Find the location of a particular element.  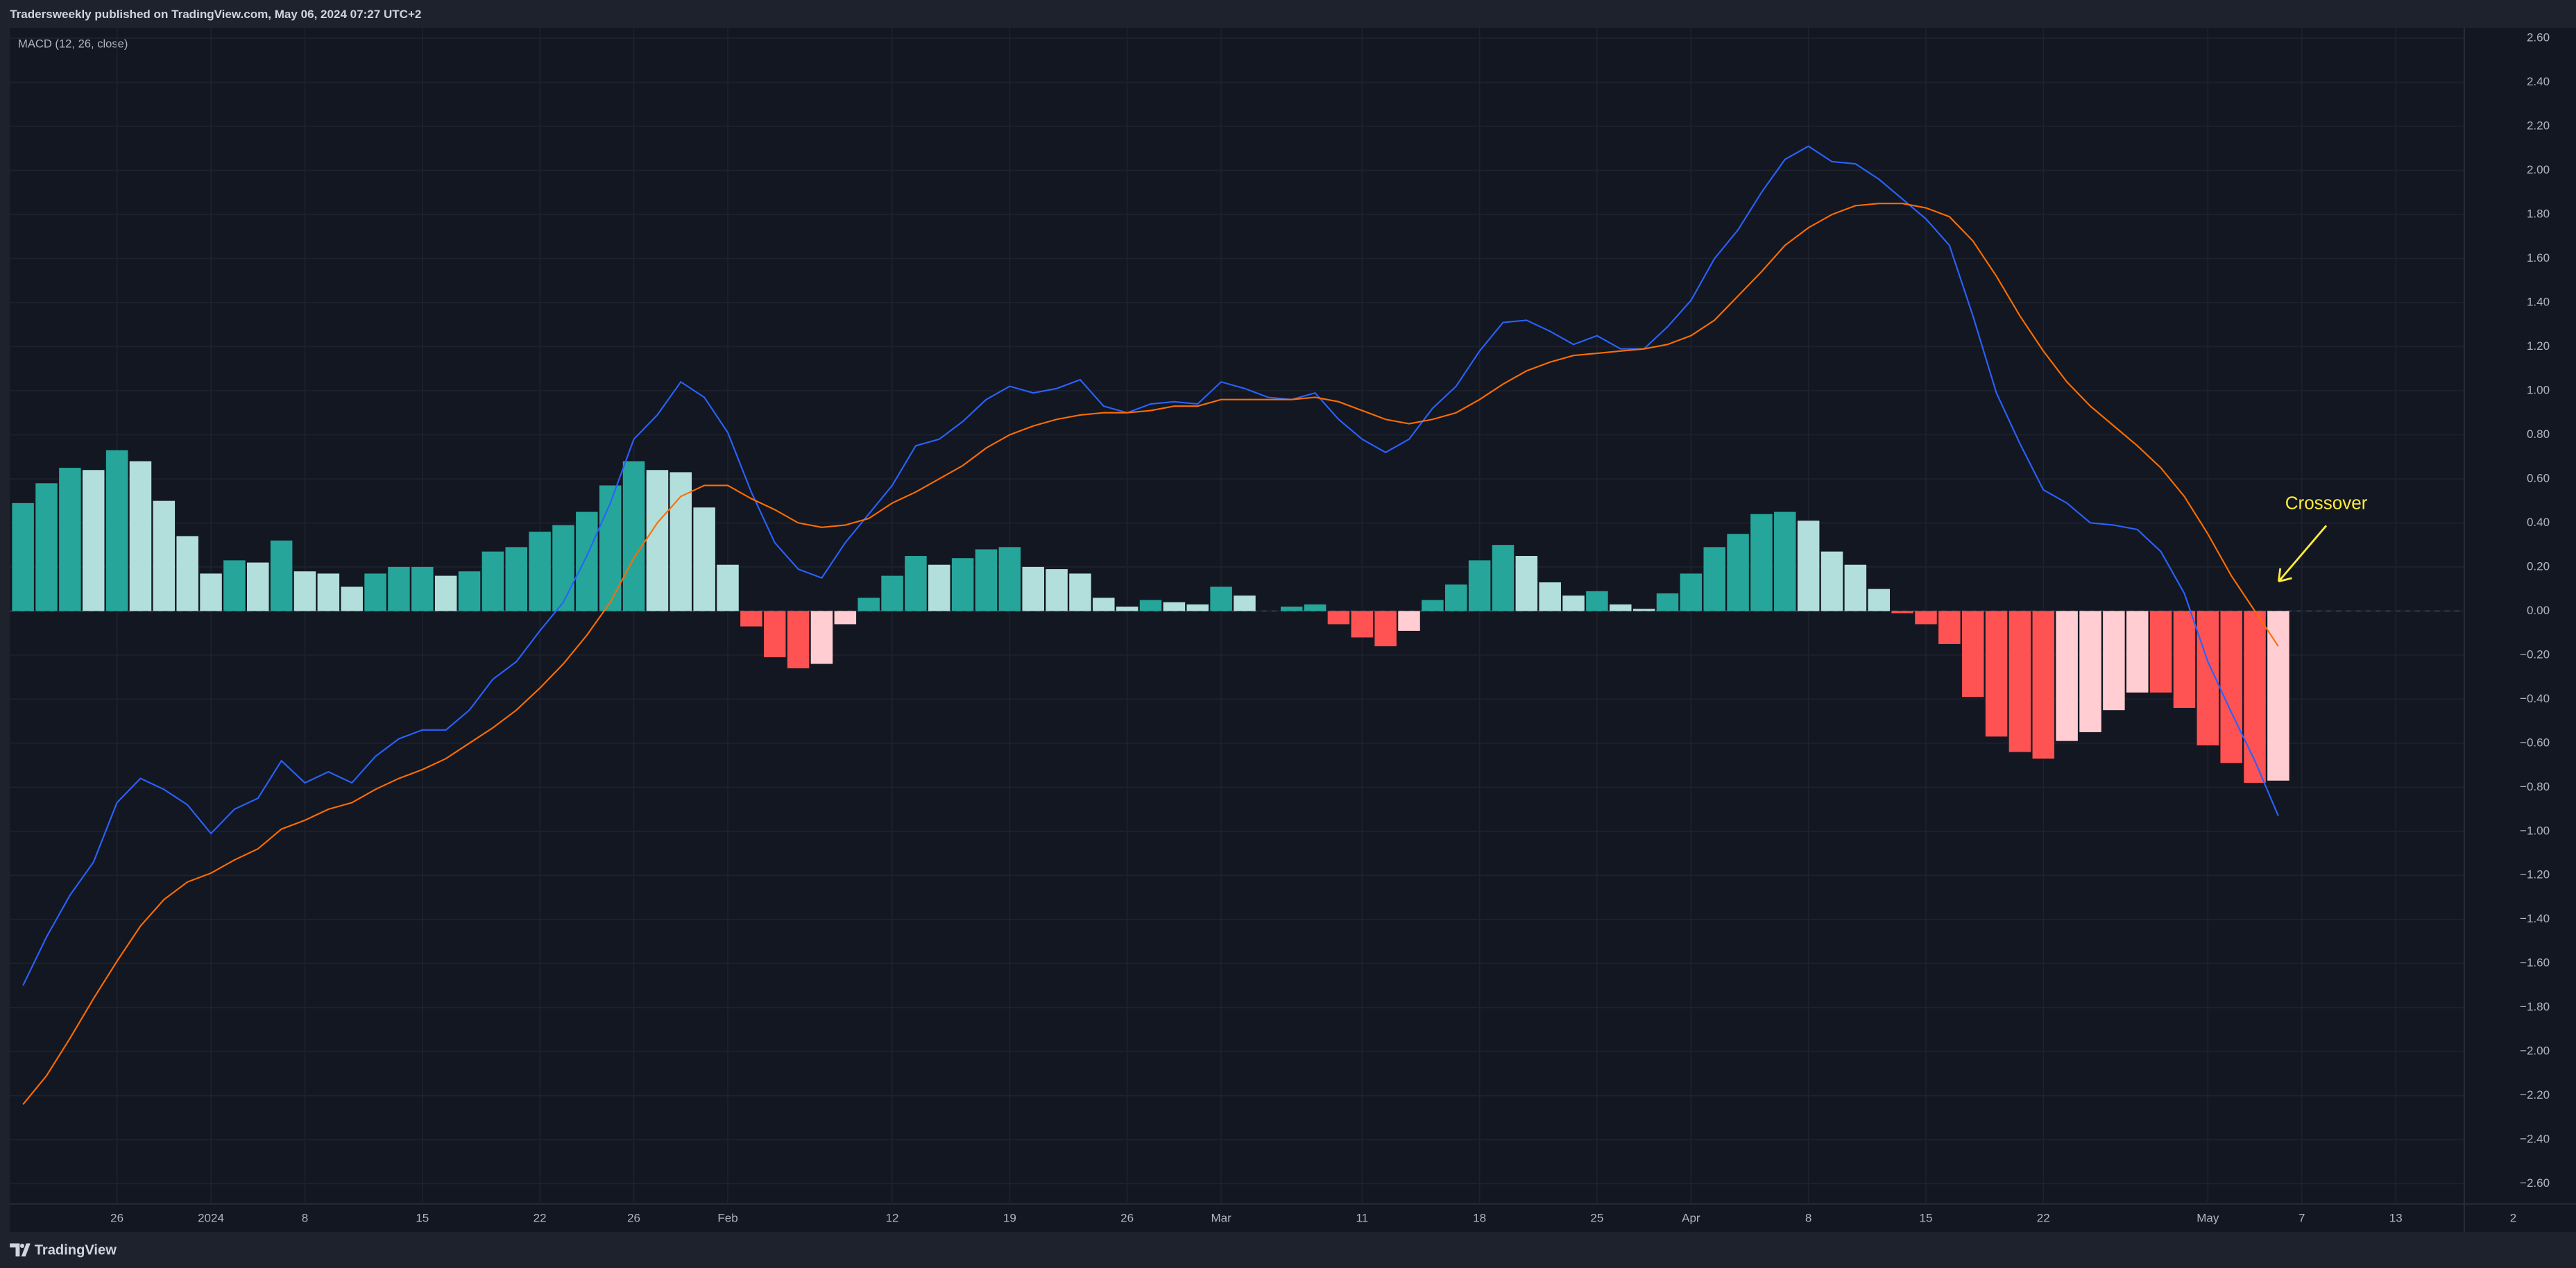

x-tick-label: 13 is located at coordinates (2396, 1218).